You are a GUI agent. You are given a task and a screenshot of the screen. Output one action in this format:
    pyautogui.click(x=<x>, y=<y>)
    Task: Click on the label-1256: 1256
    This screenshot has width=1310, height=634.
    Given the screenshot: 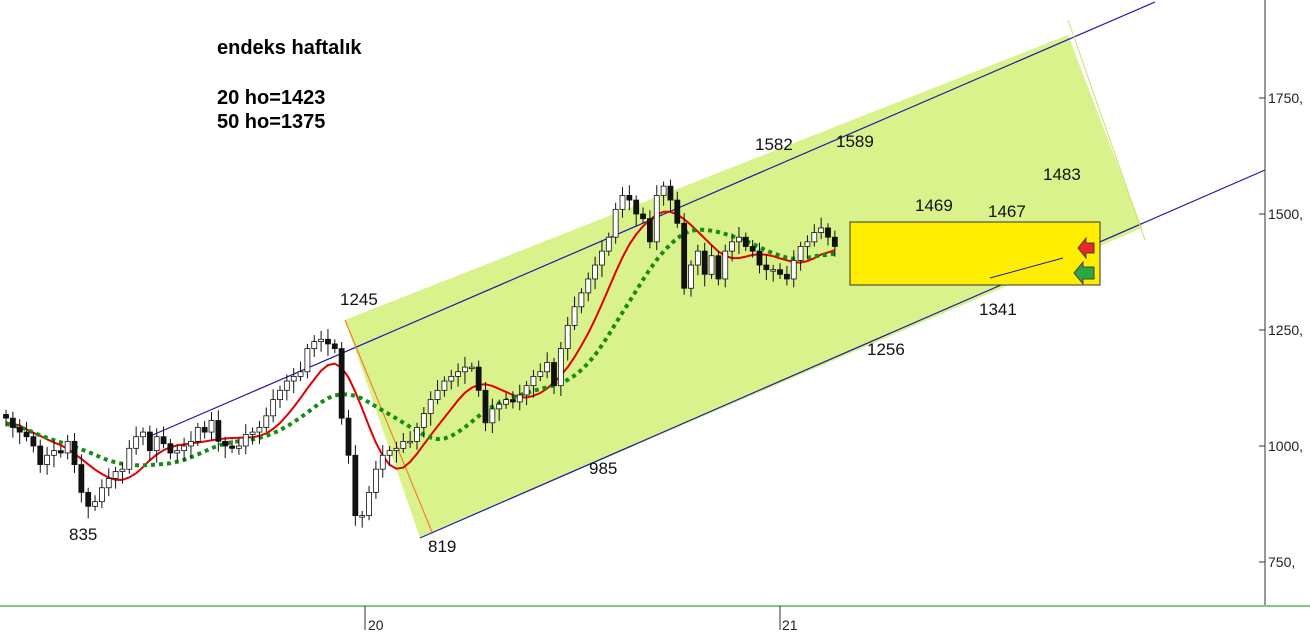 What is the action you would take?
    pyautogui.click(x=886, y=349)
    